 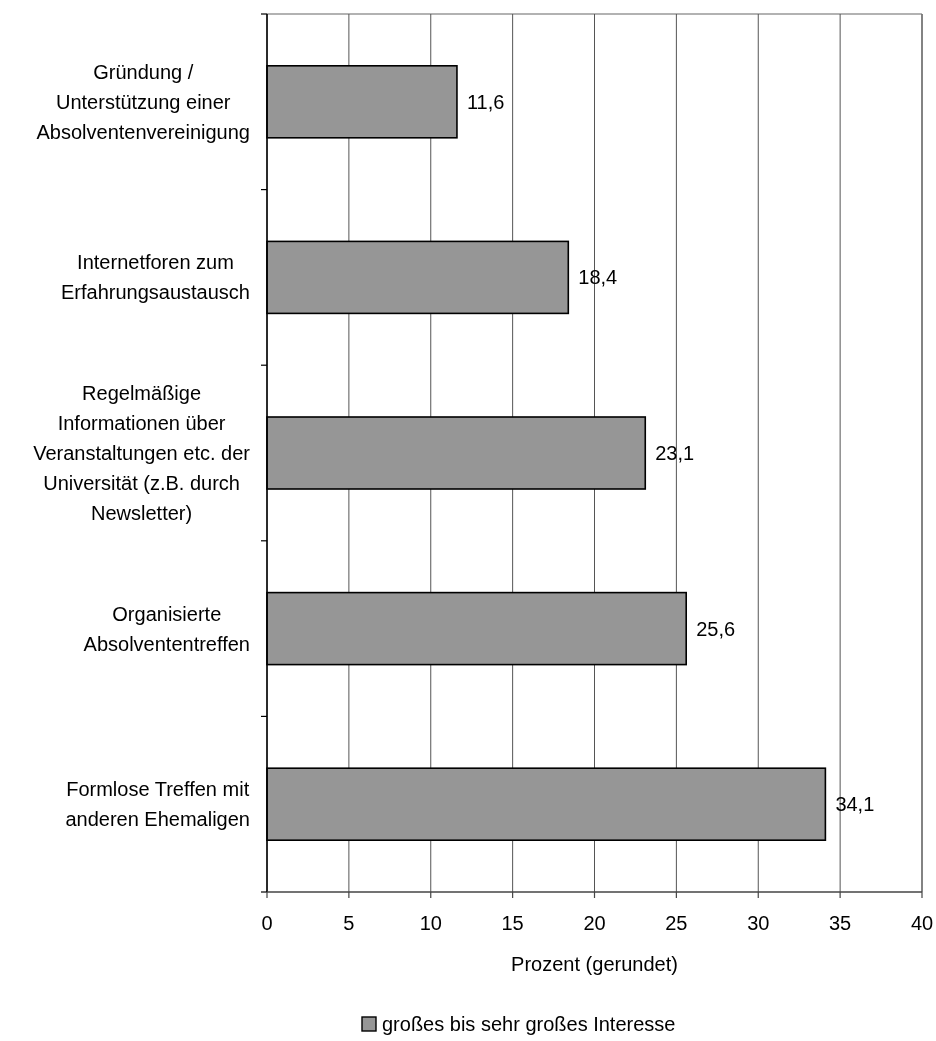 What do you see at coordinates (529, 1024) in the screenshot?
I see `legend-label: großes bis sehr großes Interesse` at bounding box center [529, 1024].